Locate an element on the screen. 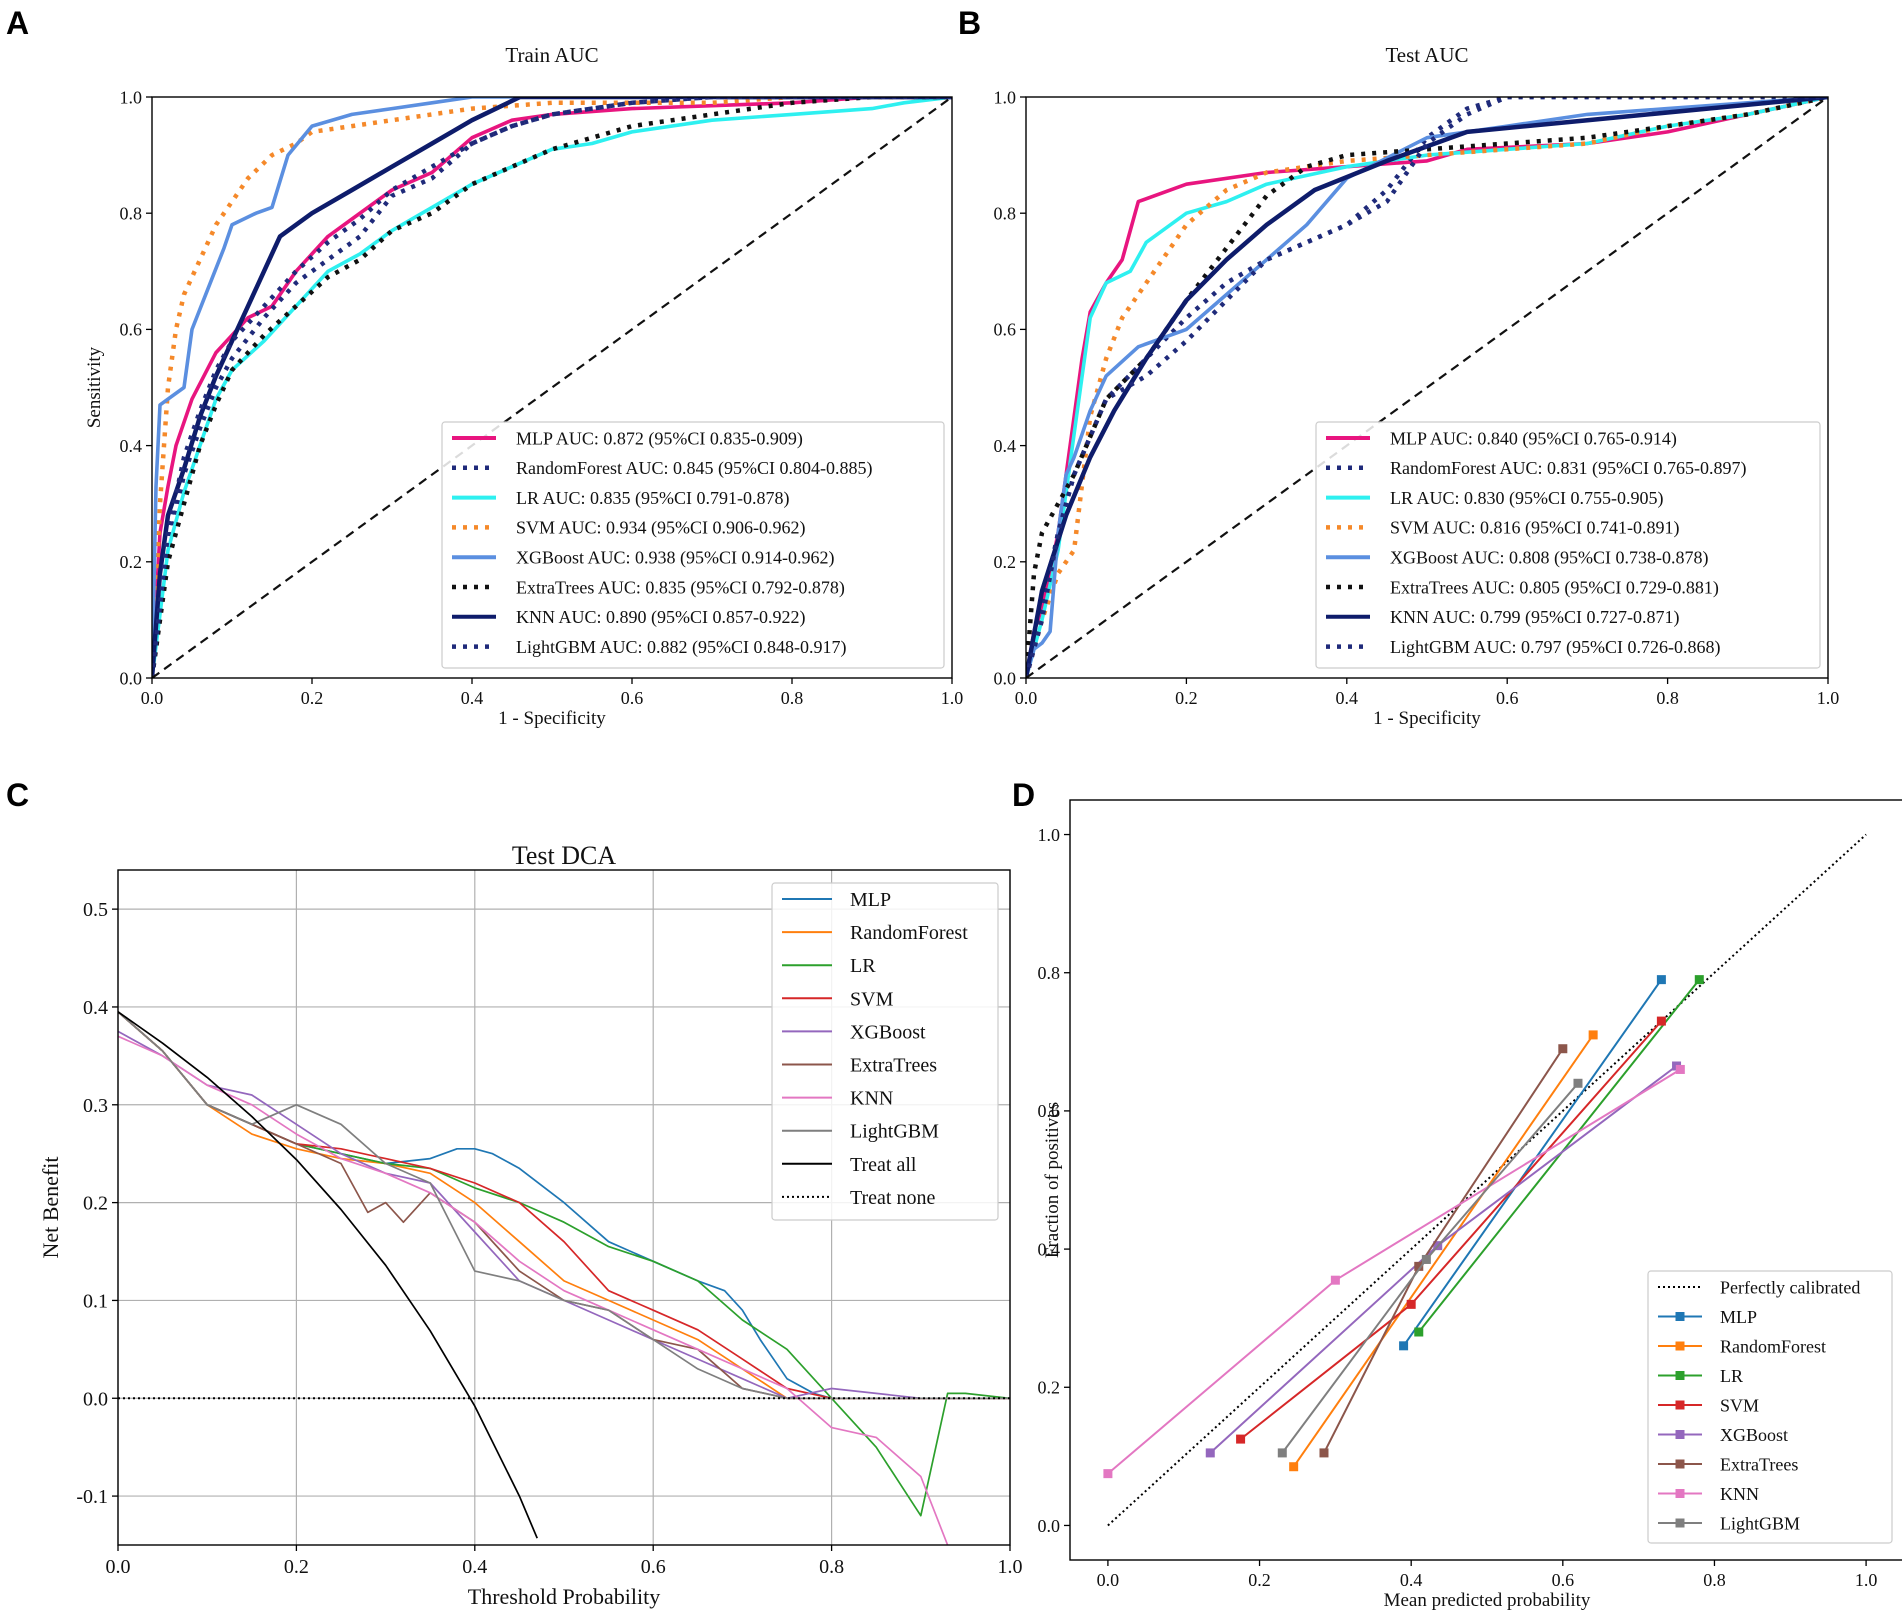  legend-label-lightgbm: LightGBM AUC: 0.797 (95%CI 0.726-0.868) is located at coordinates (1555, 647).